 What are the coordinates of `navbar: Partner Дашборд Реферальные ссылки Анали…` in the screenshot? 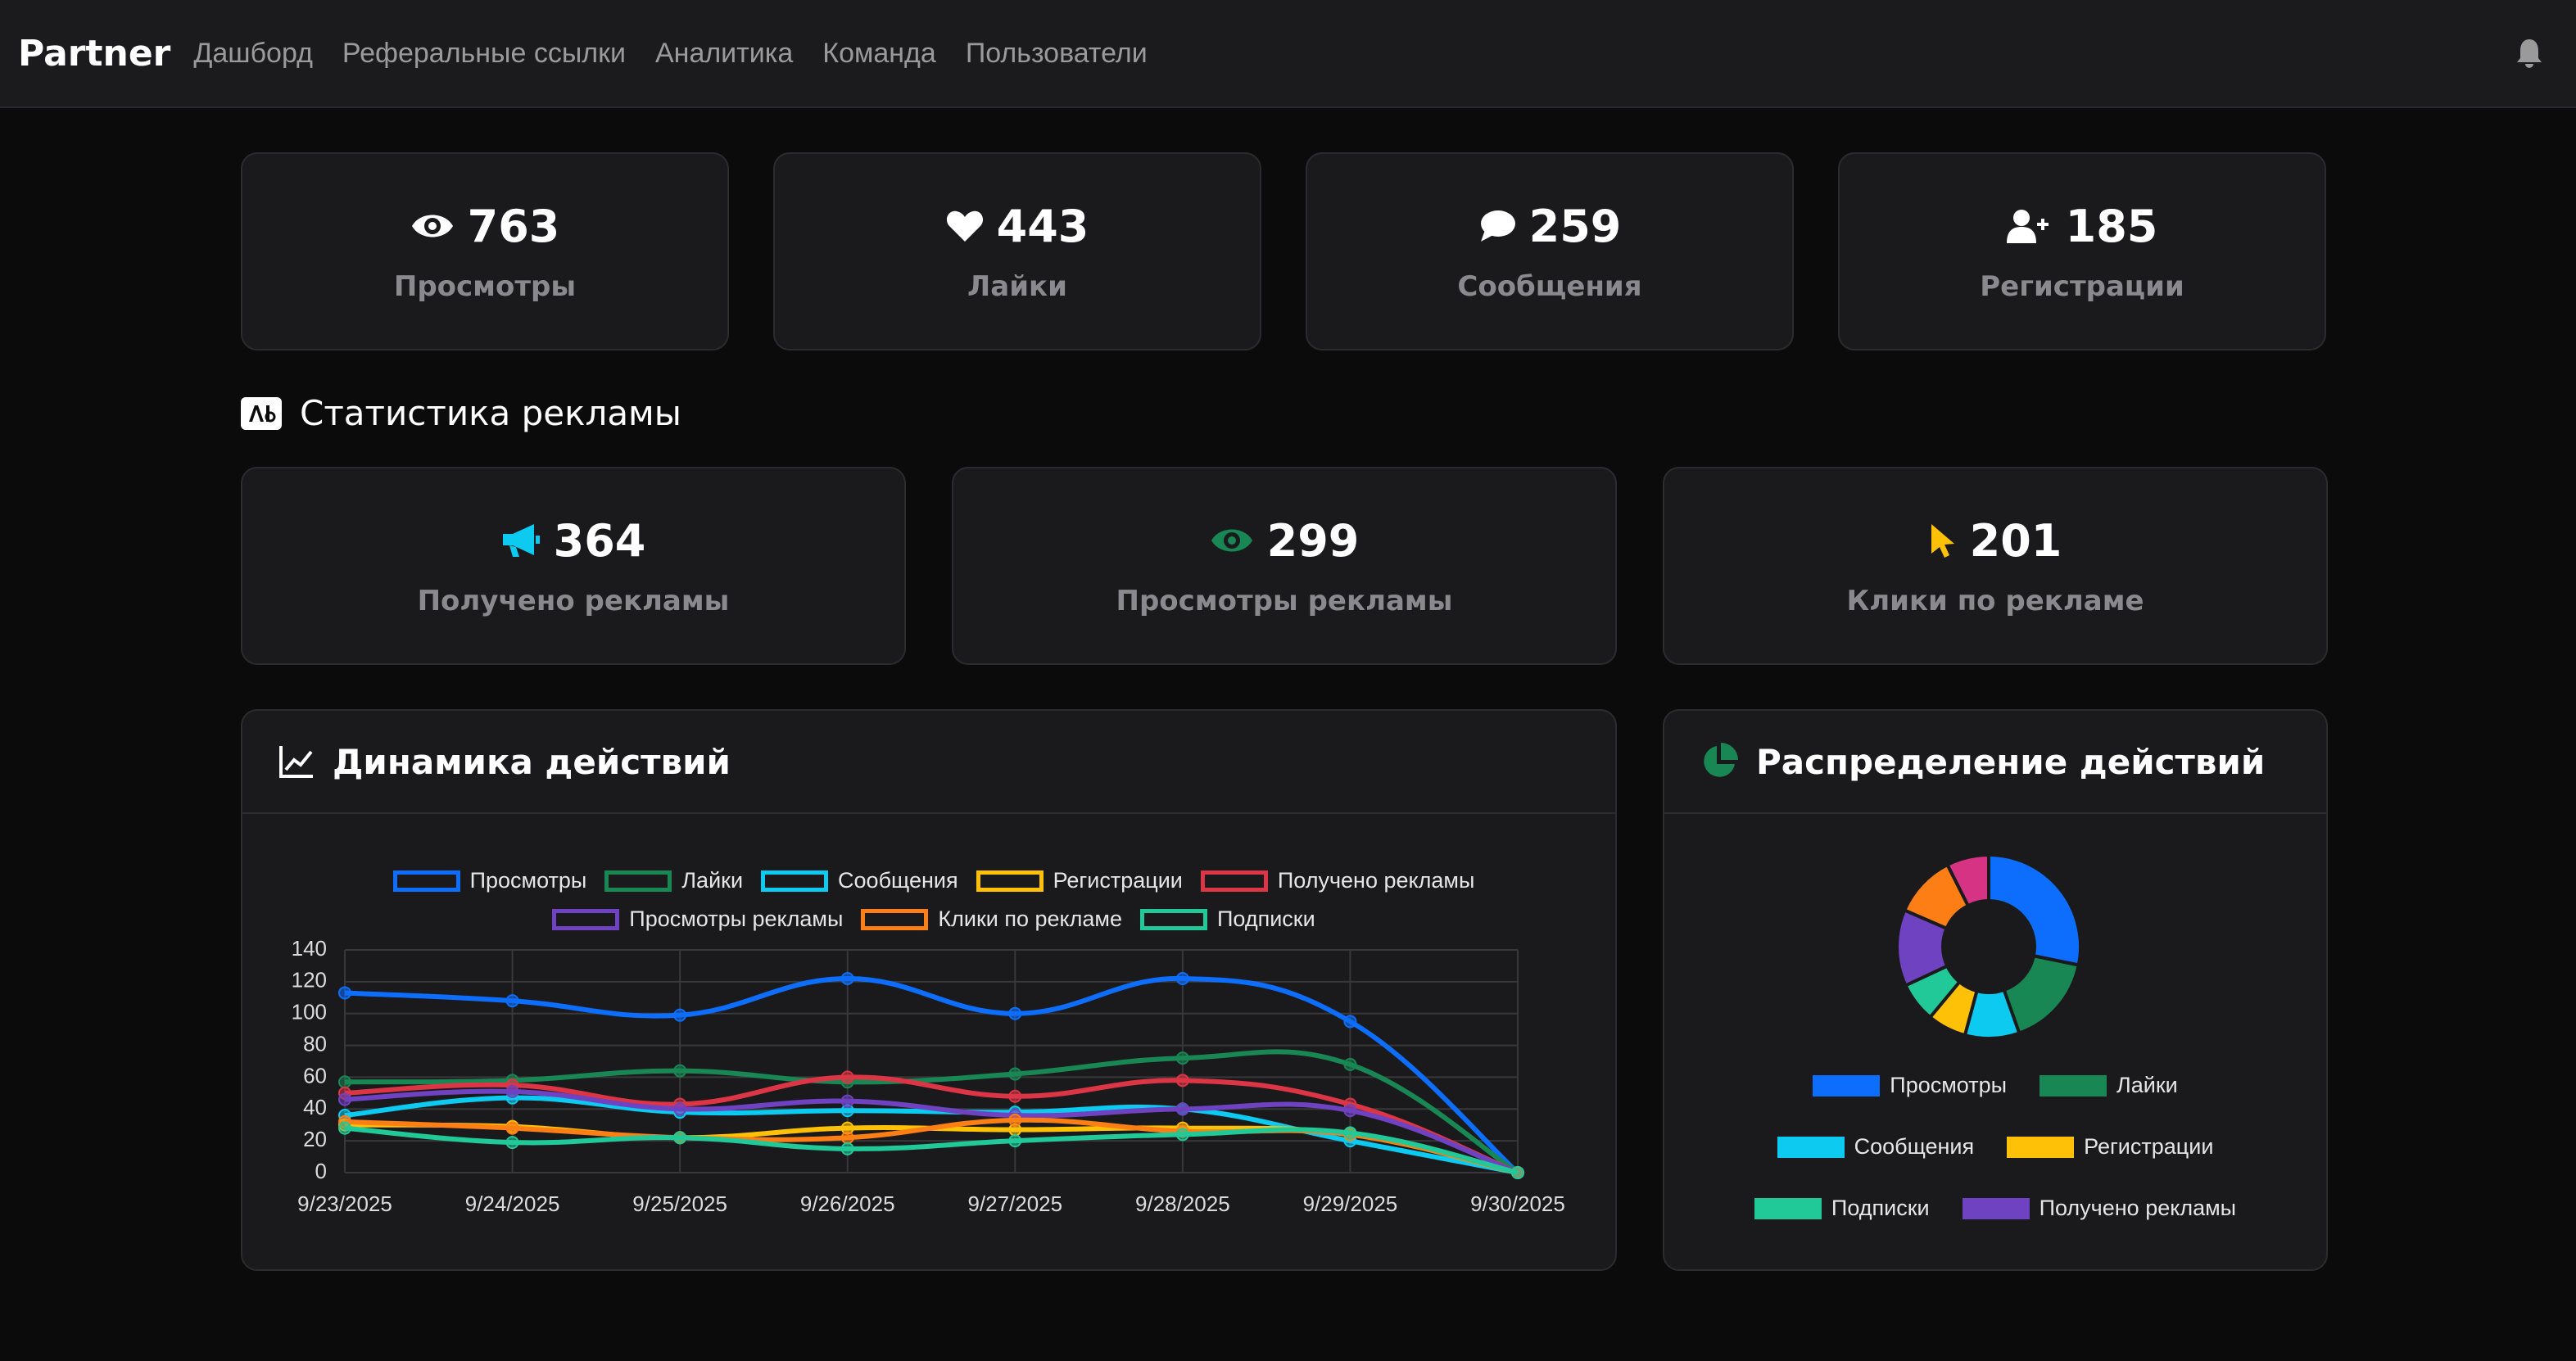 It's located at (1288, 54).